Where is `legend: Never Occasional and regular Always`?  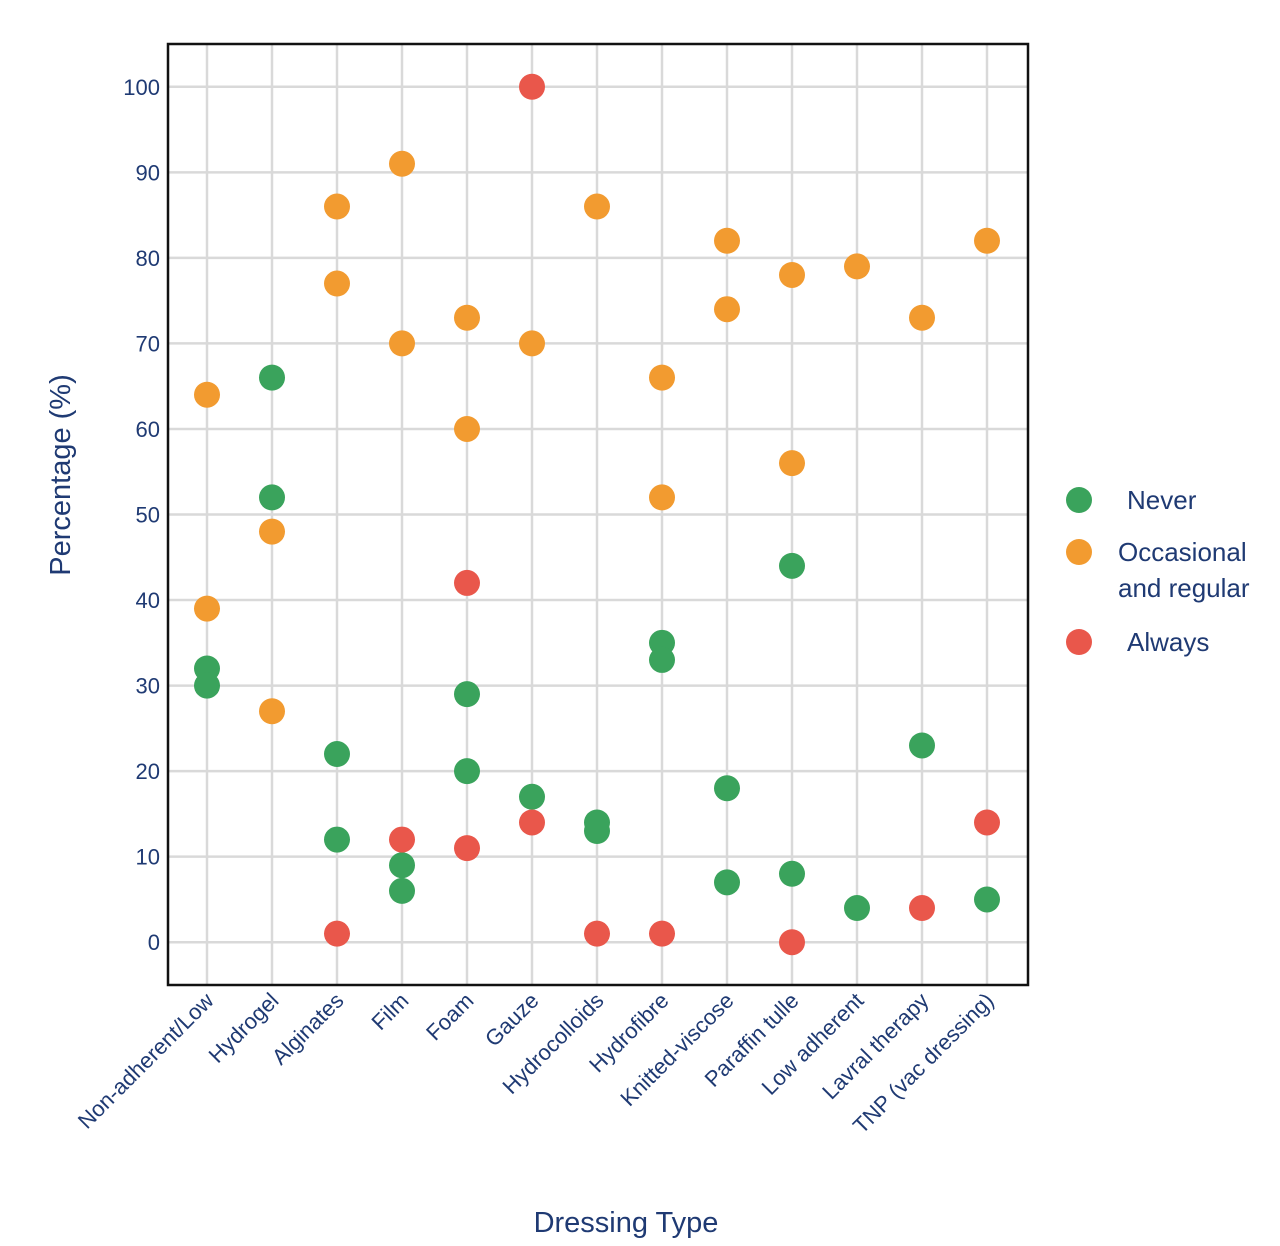 legend: Never Occasional and regular Always is located at coordinates (1158, 571).